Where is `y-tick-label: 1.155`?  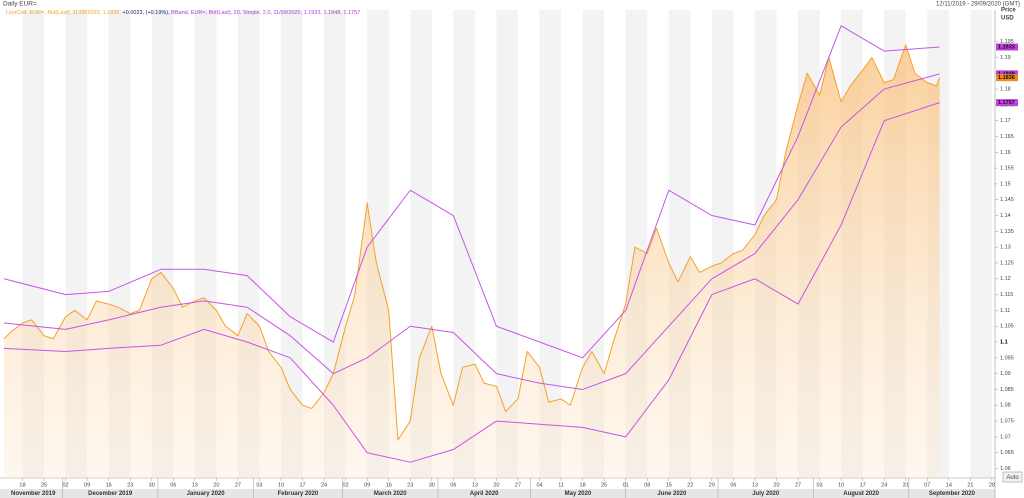 y-tick-label: 1.155 is located at coordinates (1007, 169).